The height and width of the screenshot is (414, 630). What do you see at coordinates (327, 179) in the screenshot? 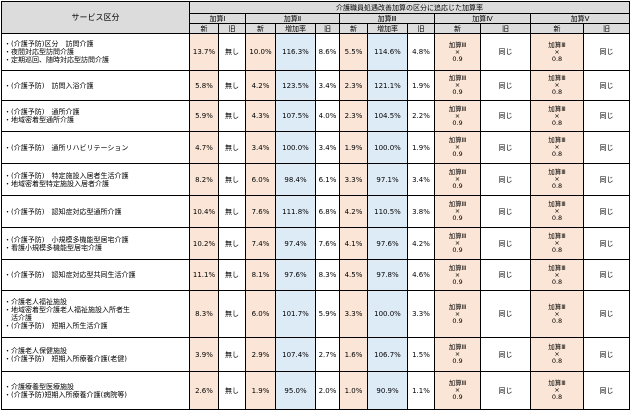
I see `kasan2-old-rate: 6.1%` at bounding box center [327, 179].